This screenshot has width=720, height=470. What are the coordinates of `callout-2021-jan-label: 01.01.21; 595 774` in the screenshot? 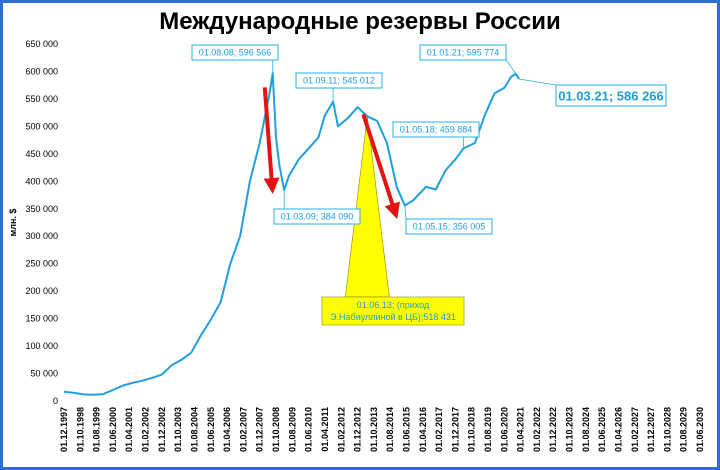 It's located at (463, 53).